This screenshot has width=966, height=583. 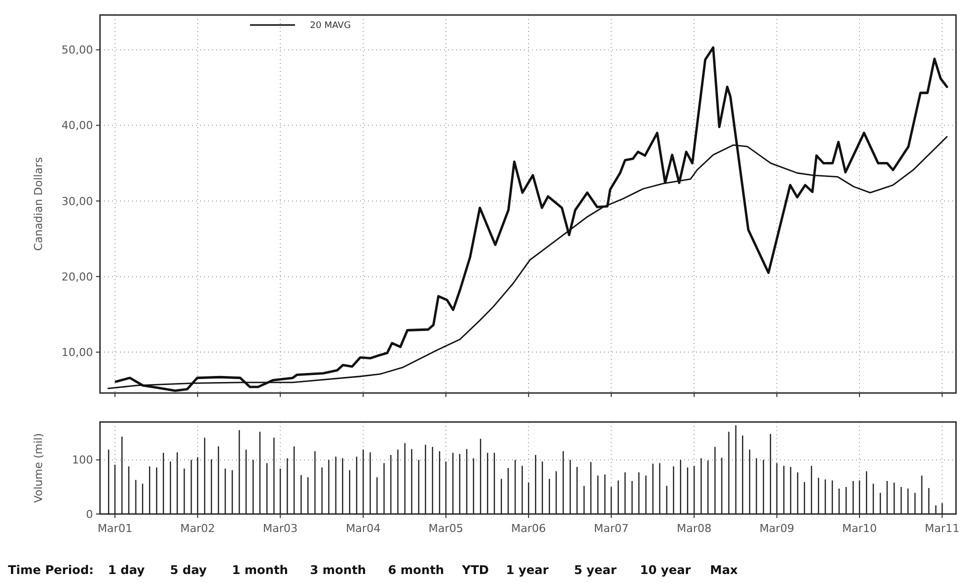 I want to click on x-tick-label: Mar08, so click(x=694, y=528).